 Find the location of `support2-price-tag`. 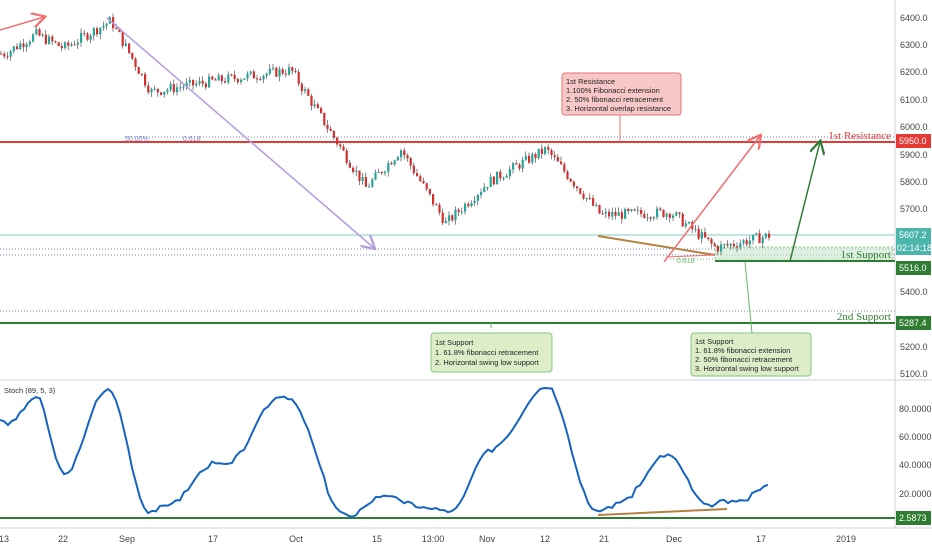

support2-price-tag is located at coordinates (913, 323).